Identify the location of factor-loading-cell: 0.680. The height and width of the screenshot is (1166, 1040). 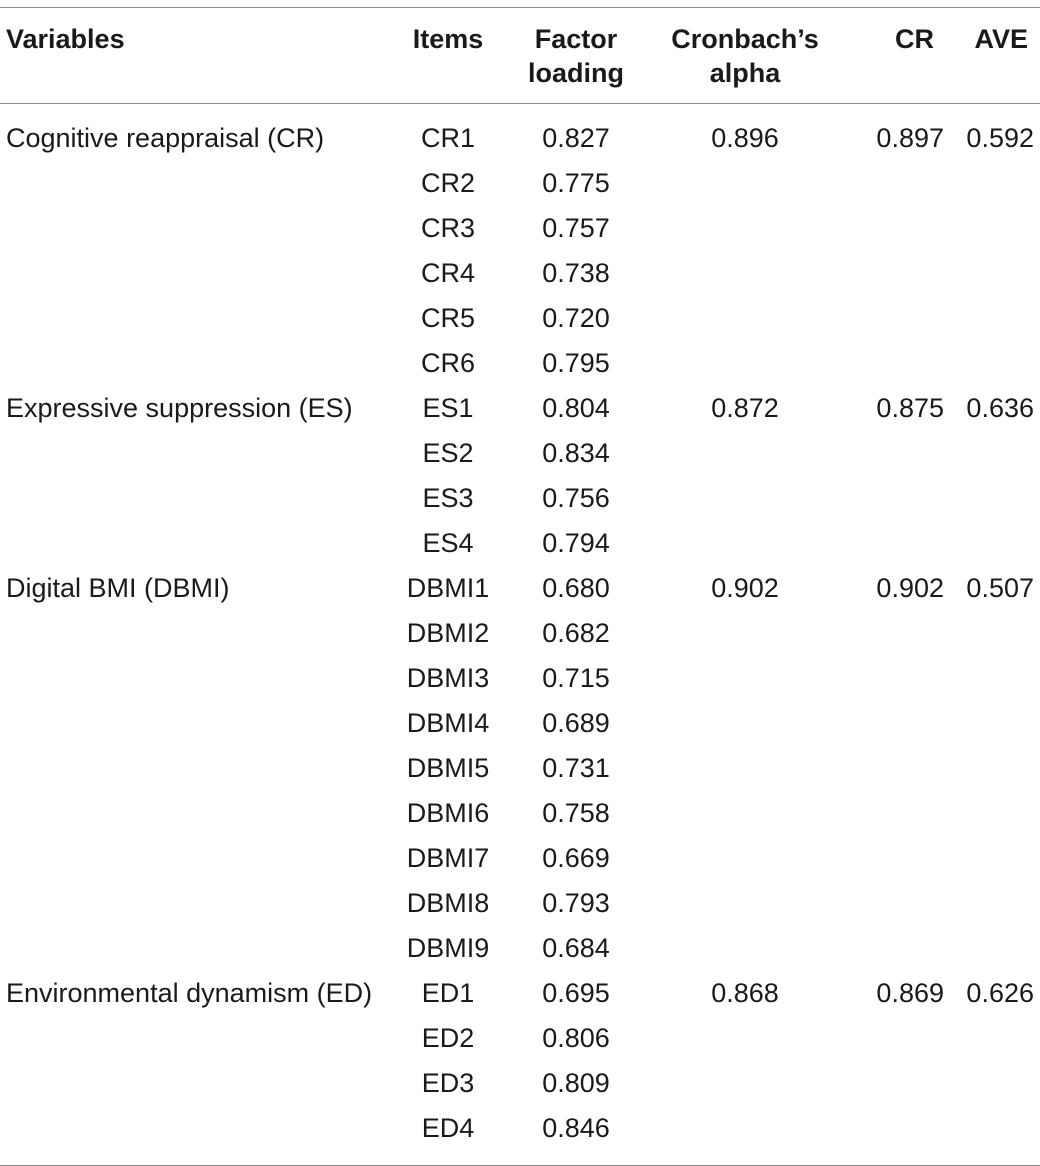
(576, 588).